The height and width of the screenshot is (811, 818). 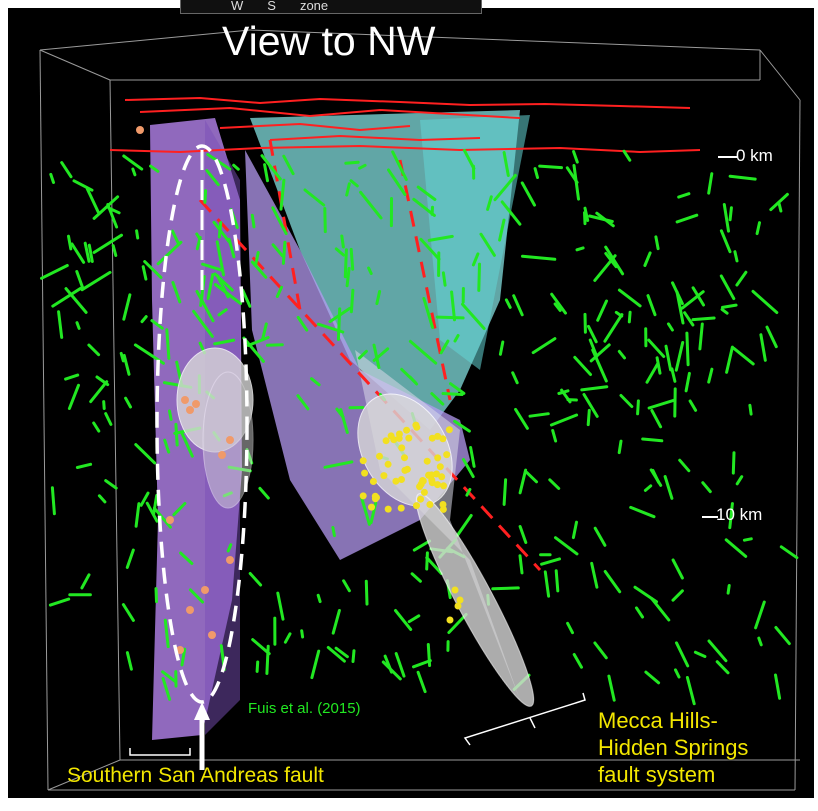 What do you see at coordinates (314, 6) in the screenshot?
I see `top-tab-label-zone: zone` at bounding box center [314, 6].